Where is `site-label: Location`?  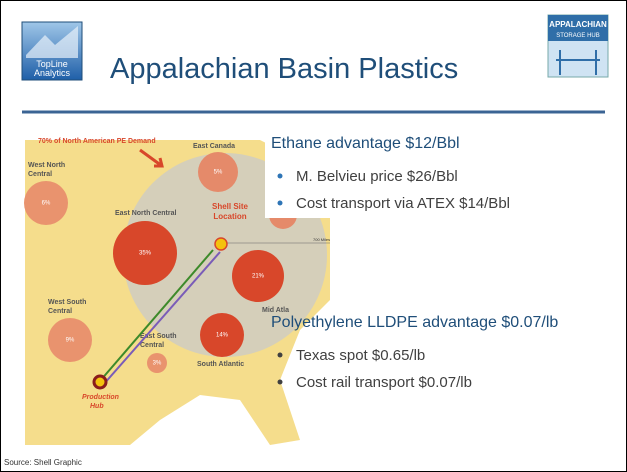
site-label: Location is located at coordinates (229, 216).